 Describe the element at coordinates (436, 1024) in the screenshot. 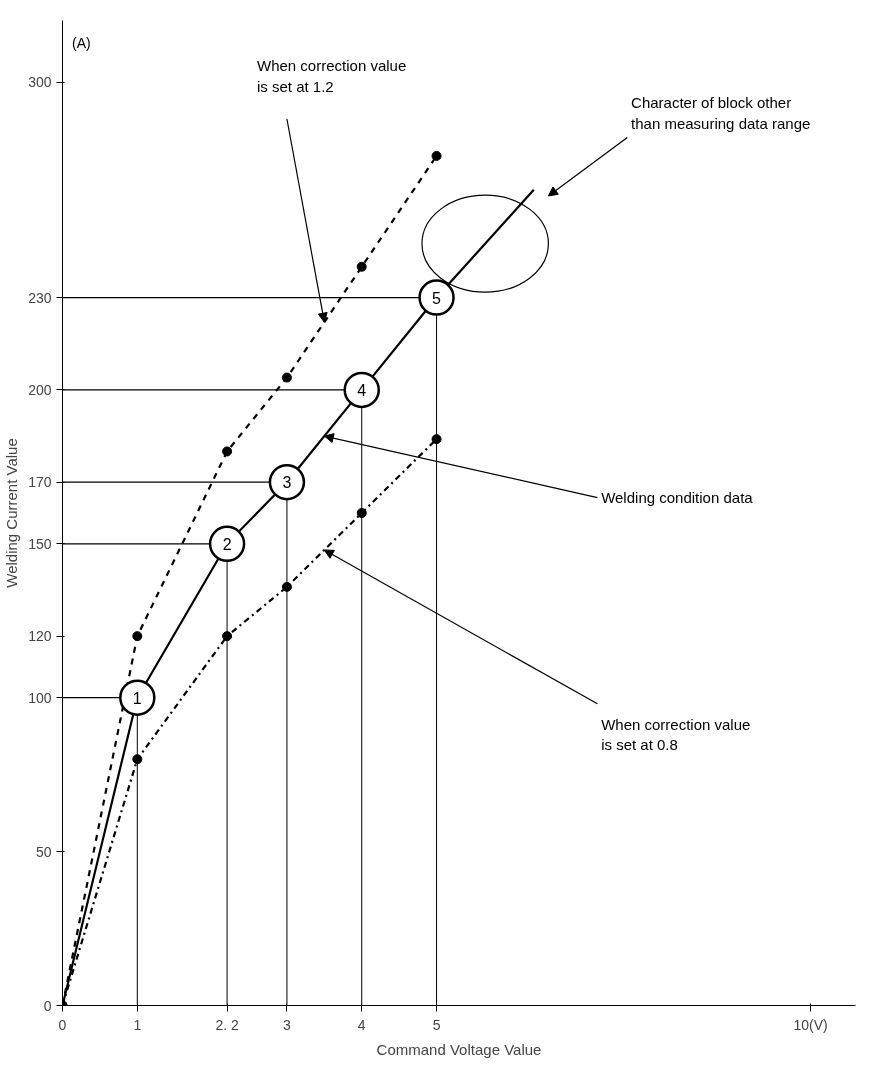

I see `x-tick-label: 5` at that location.